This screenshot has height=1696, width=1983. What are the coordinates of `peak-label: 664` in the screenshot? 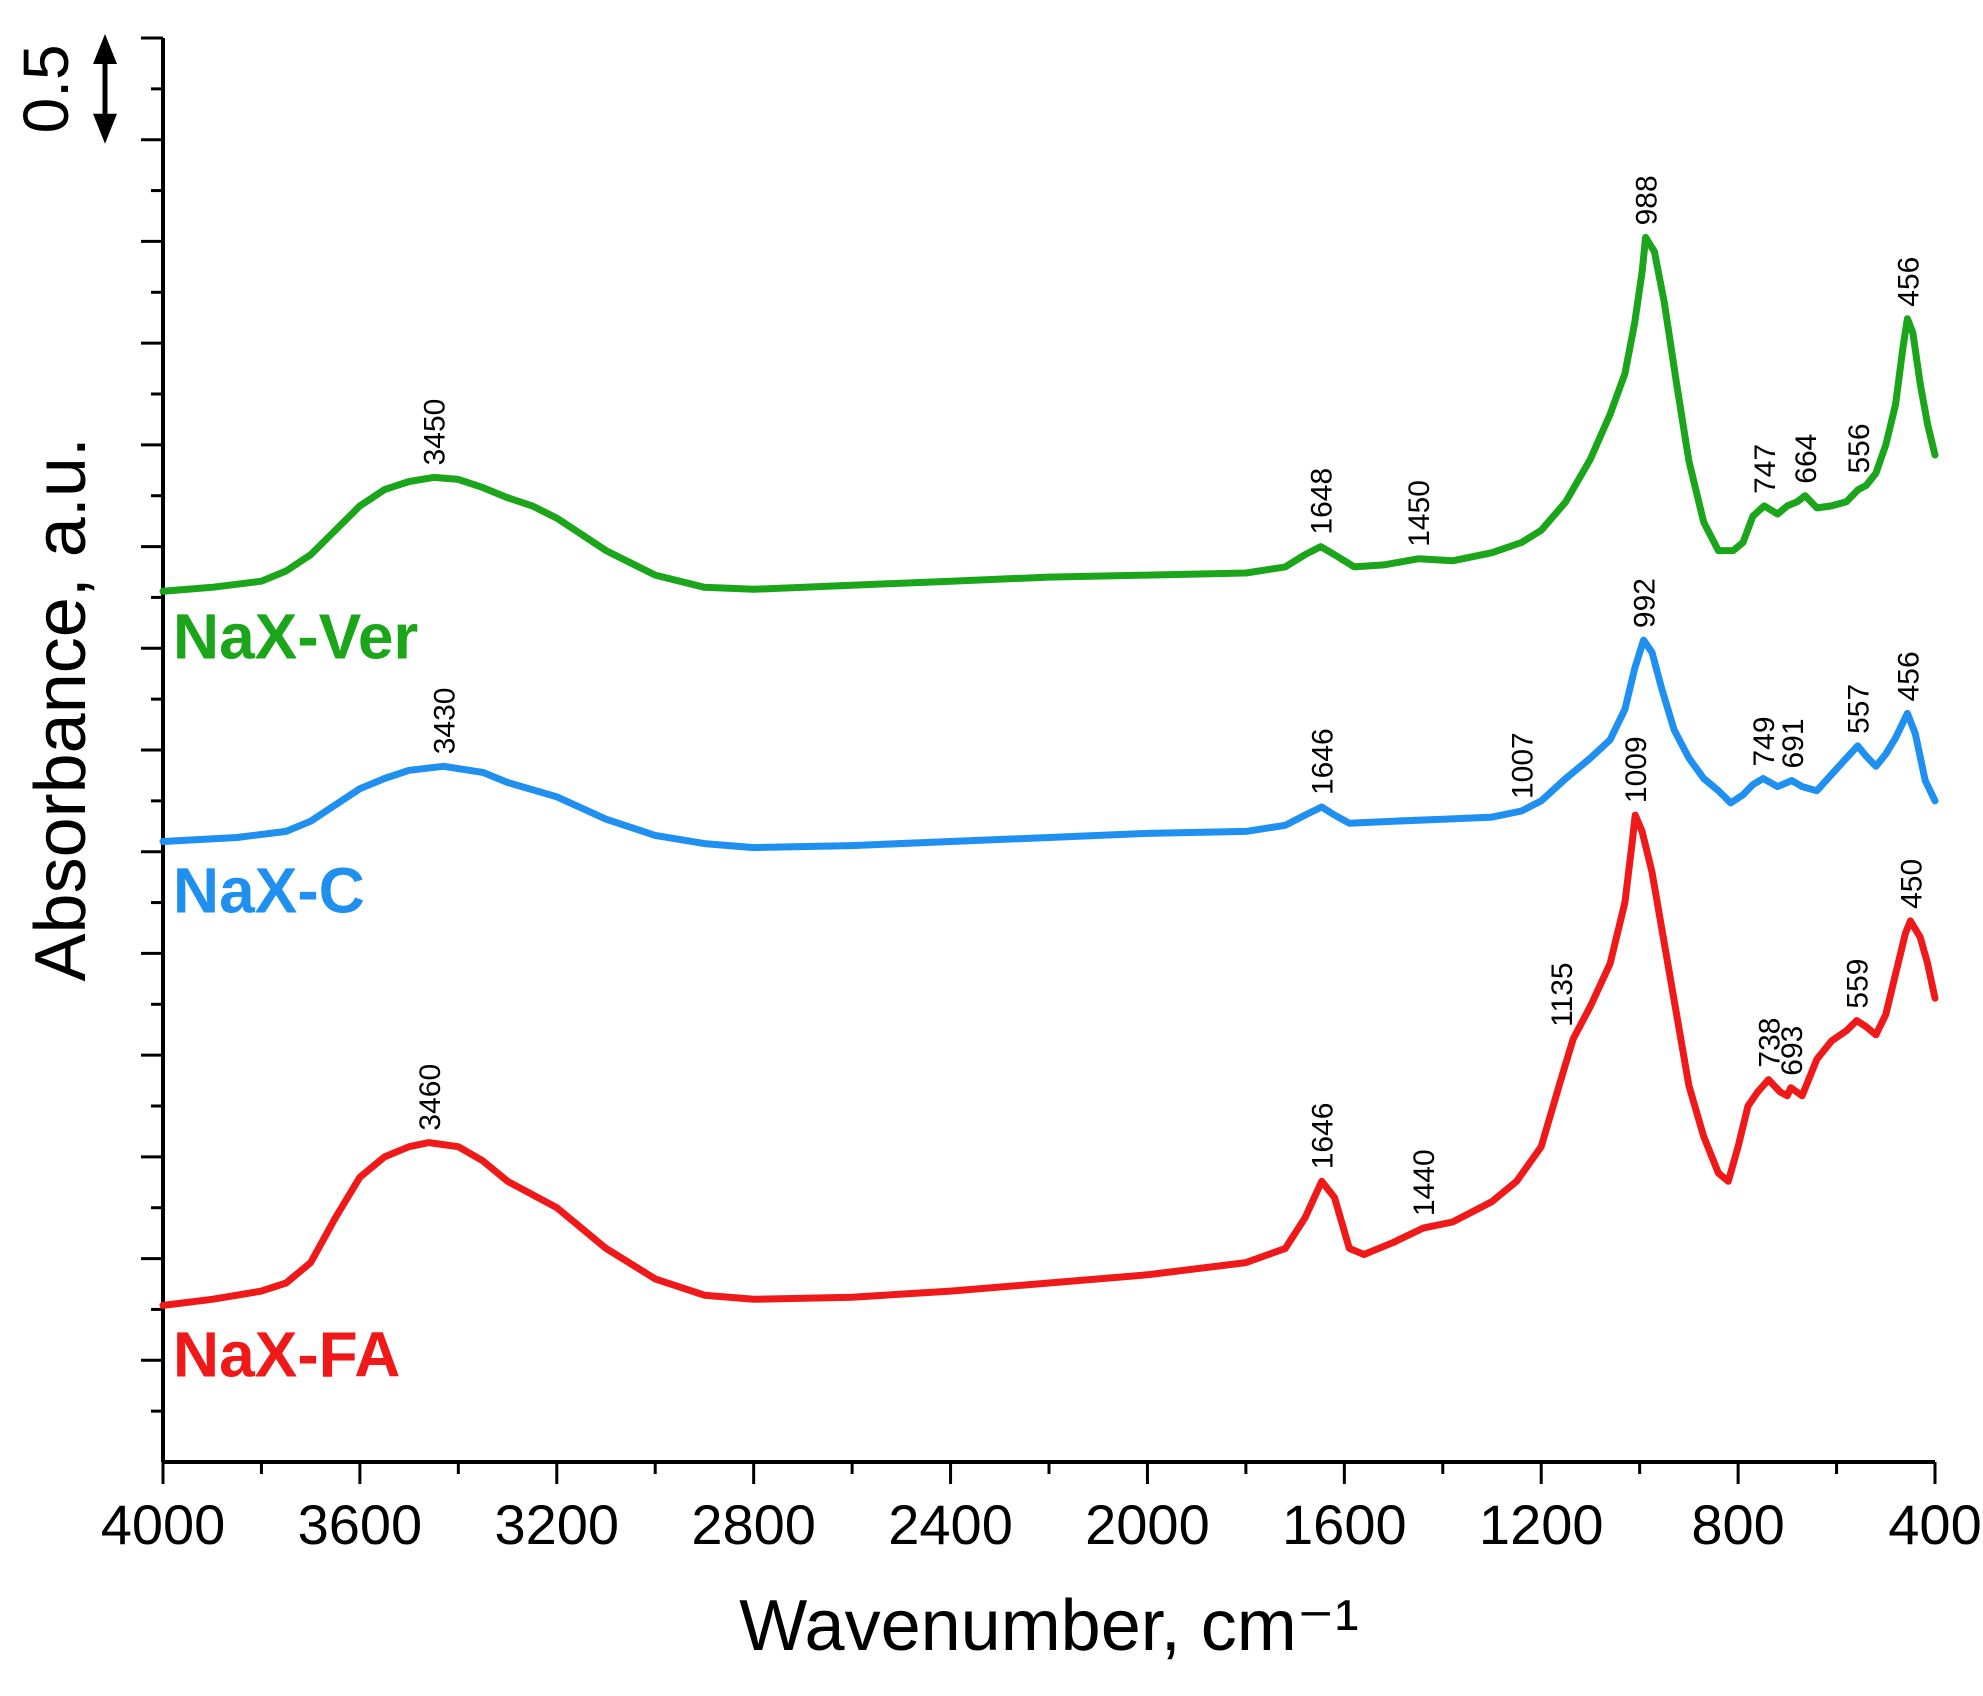 It's located at (1806, 459).